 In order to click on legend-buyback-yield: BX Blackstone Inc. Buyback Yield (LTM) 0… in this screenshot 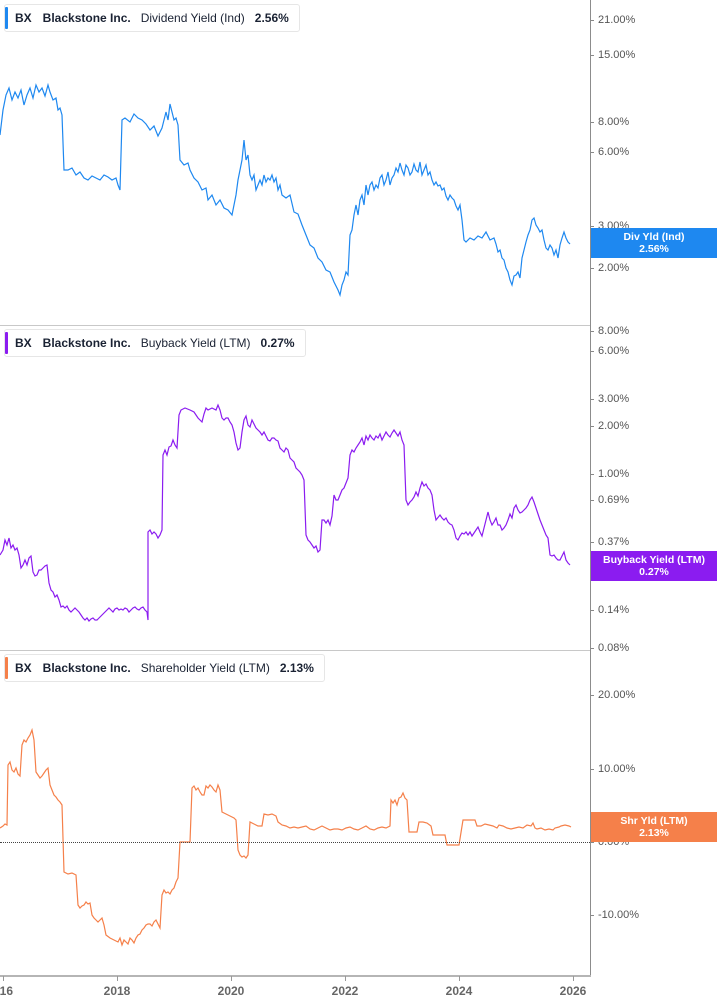, I will do `click(155, 343)`.